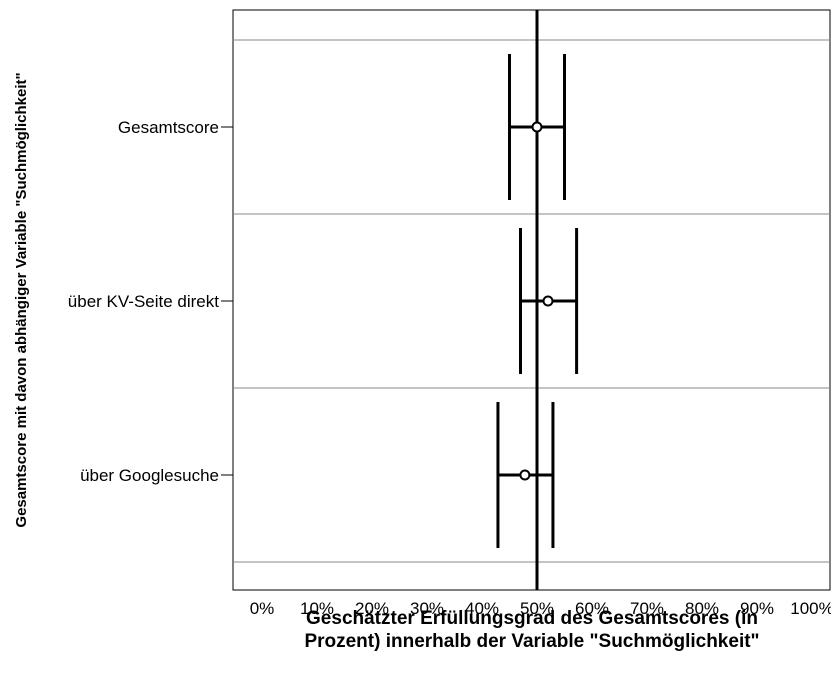 The image size is (831, 678). What do you see at coordinates (168, 127) in the screenshot?
I see `category-label-0: Gesamtscore` at bounding box center [168, 127].